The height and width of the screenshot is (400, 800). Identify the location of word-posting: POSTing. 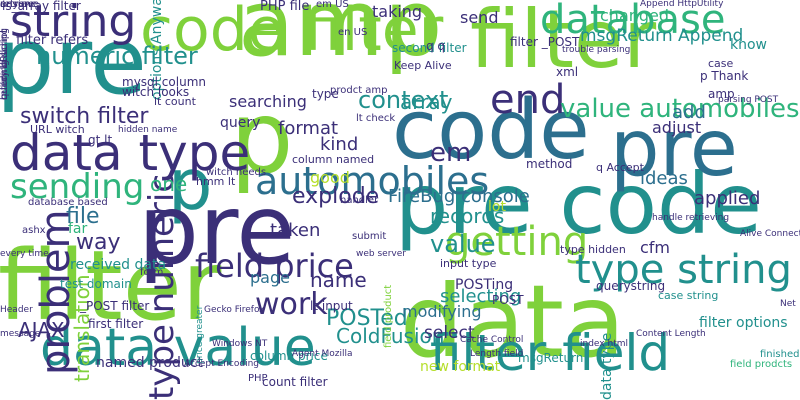
(484, 285).